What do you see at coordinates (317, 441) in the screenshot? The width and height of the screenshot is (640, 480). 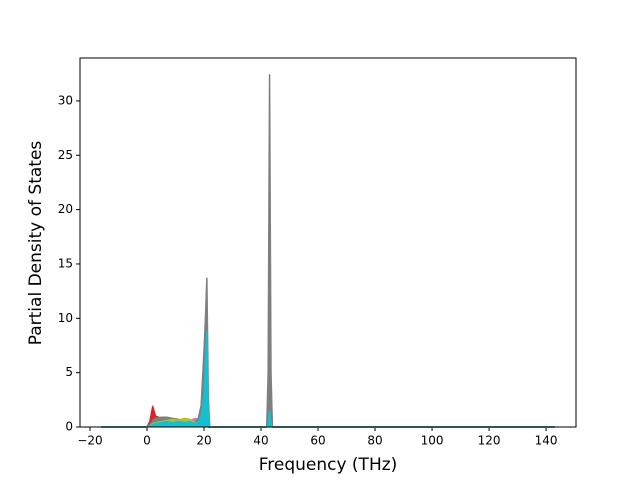 I see `x-tick-label: 60` at bounding box center [317, 441].